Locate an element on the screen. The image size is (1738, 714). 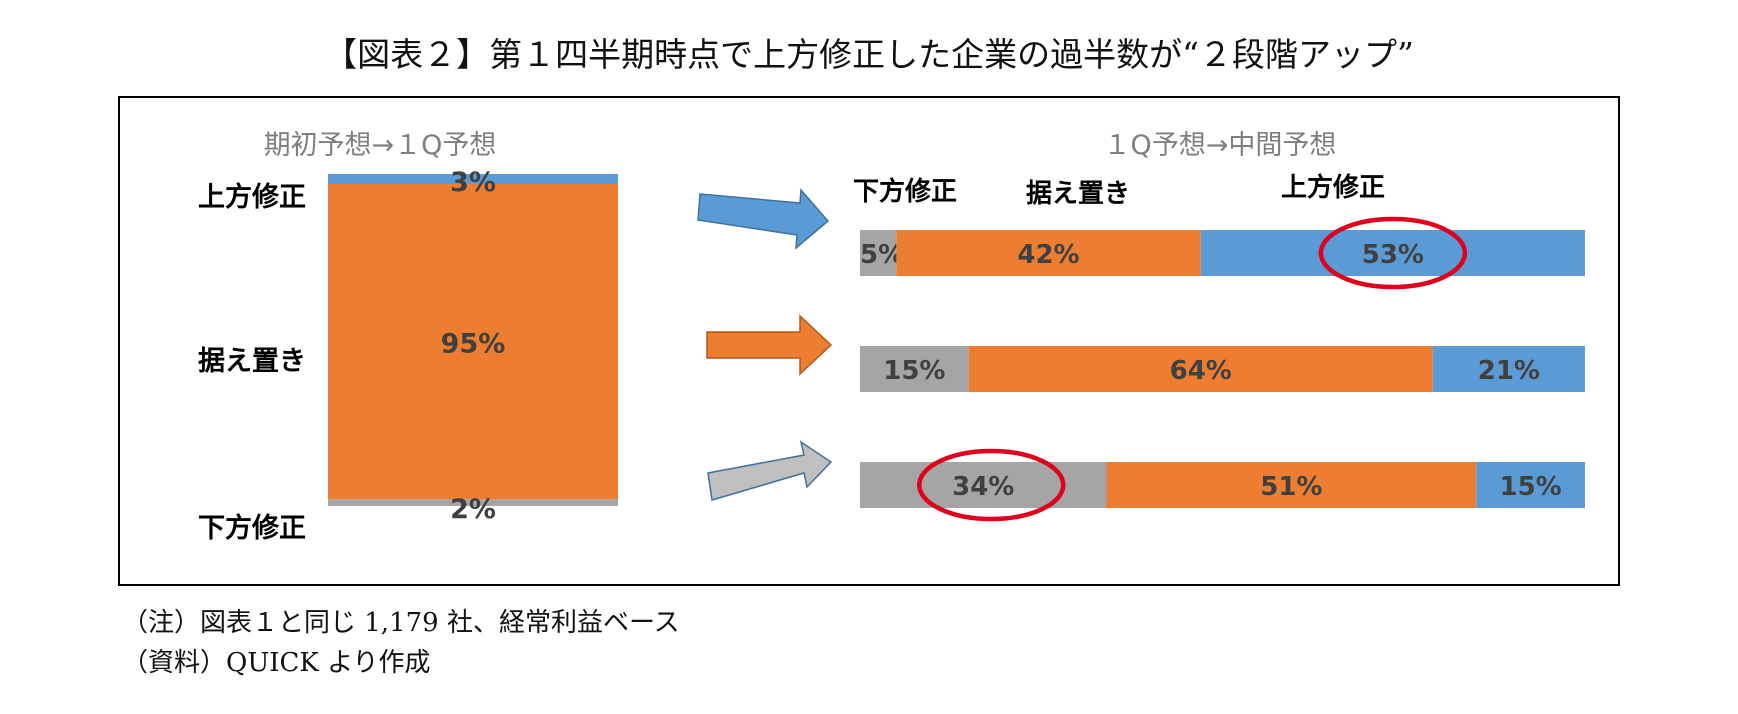
left-segment-upward is located at coordinates (473, 179).